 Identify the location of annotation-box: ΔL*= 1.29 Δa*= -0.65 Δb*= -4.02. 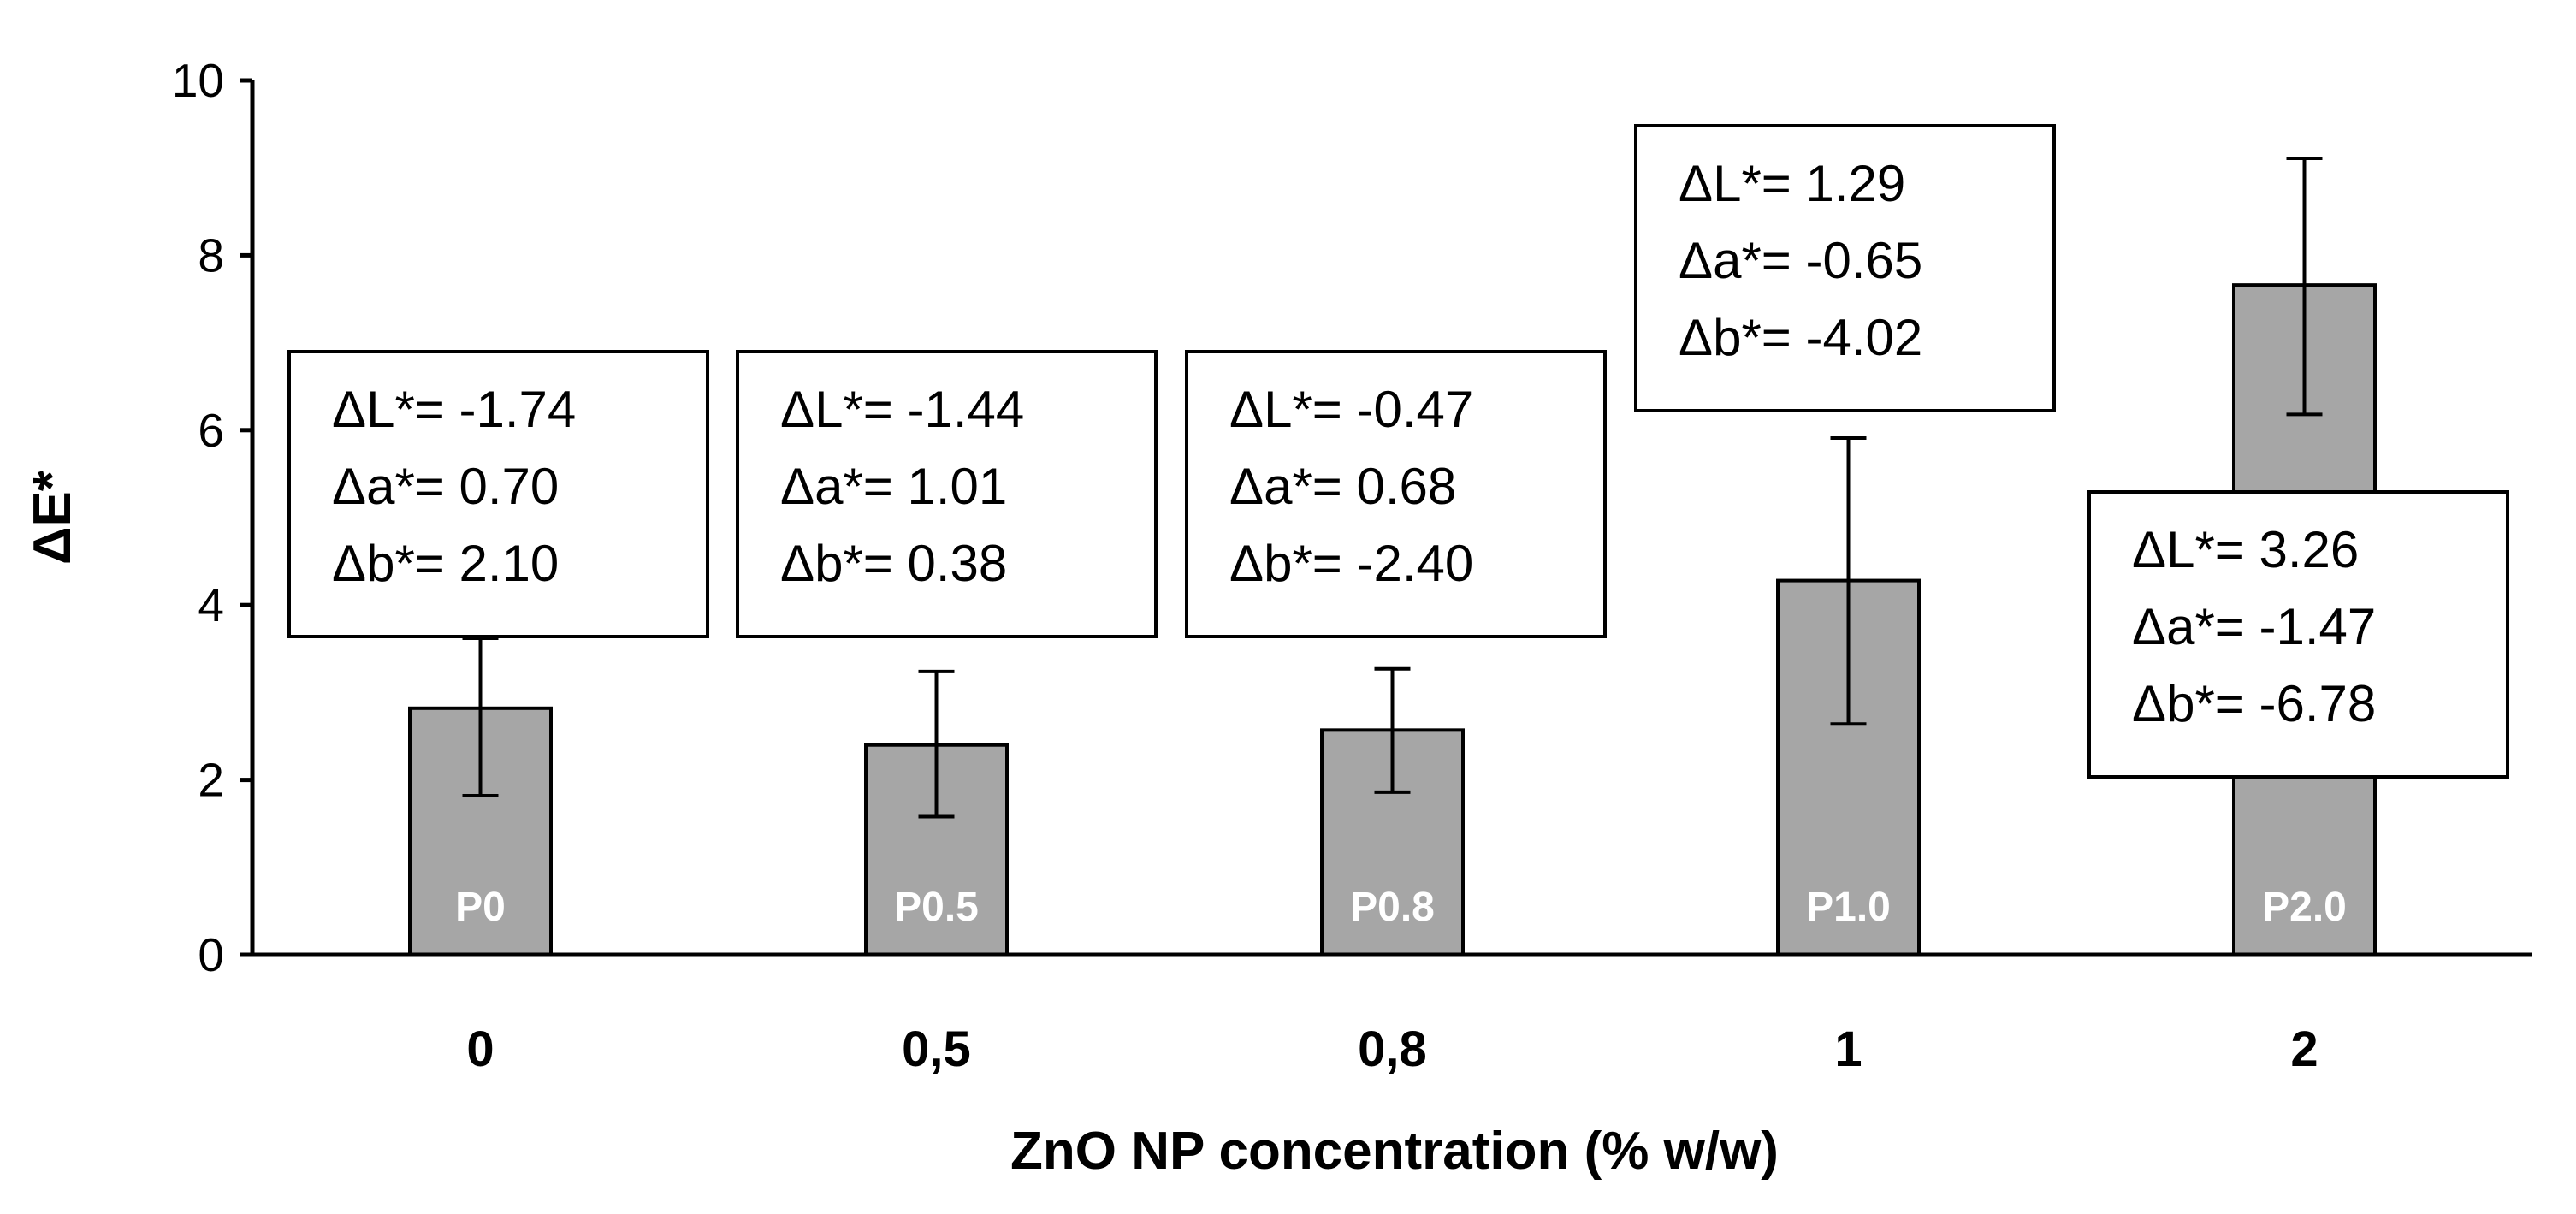
(1845, 268).